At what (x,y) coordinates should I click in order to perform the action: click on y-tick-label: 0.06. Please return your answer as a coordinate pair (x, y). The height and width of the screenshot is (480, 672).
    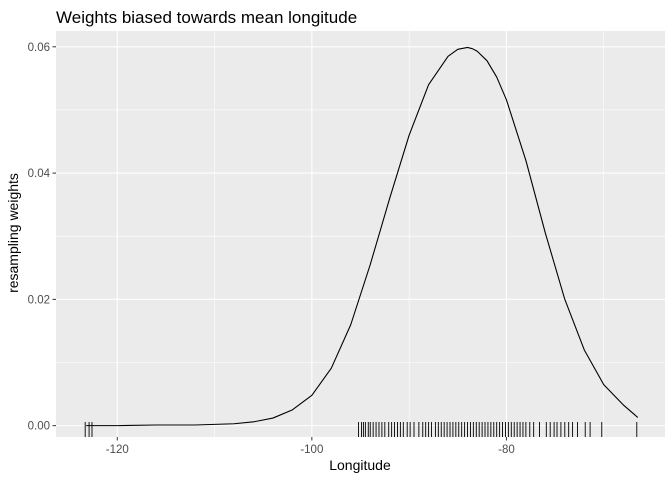
    Looking at the image, I should click on (39, 48).